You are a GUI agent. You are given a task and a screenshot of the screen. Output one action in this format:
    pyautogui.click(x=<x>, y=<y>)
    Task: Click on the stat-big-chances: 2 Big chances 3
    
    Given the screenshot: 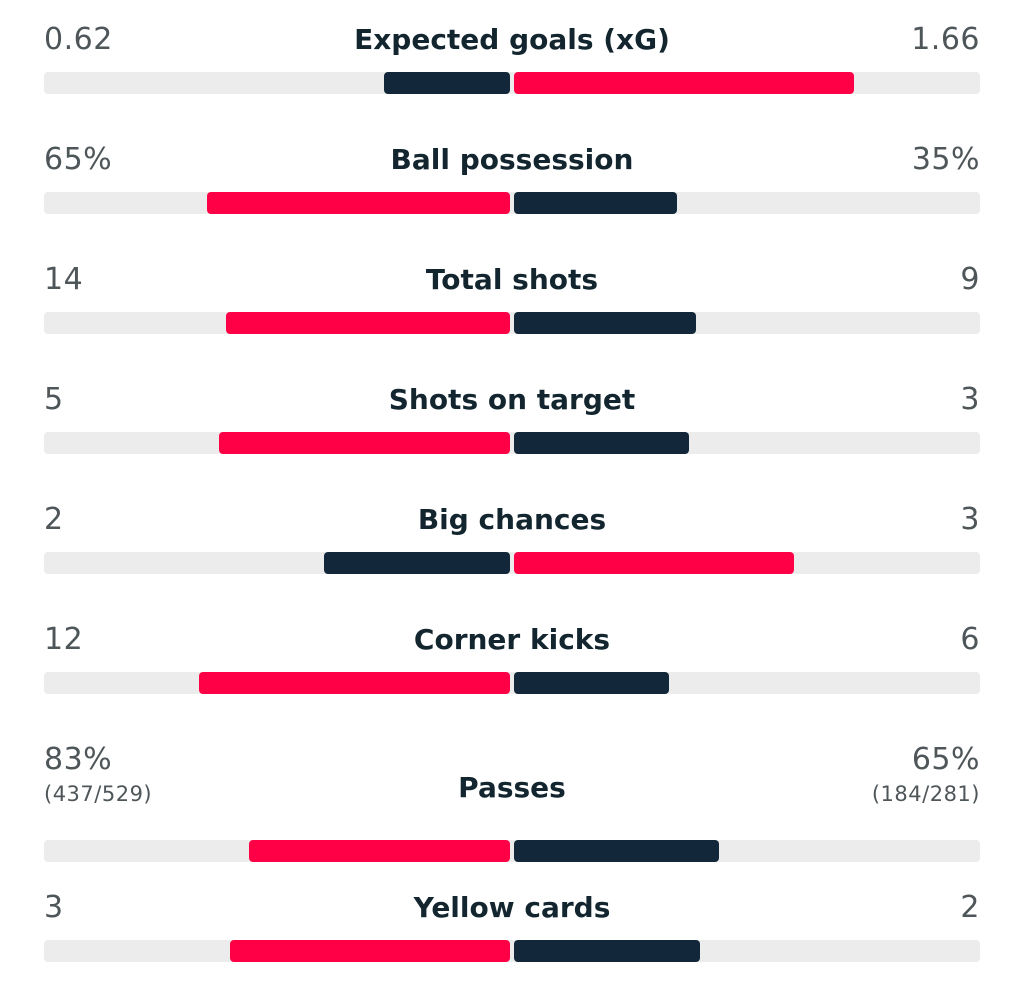 What is the action you would take?
    pyautogui.click(x=512, y=545)
    